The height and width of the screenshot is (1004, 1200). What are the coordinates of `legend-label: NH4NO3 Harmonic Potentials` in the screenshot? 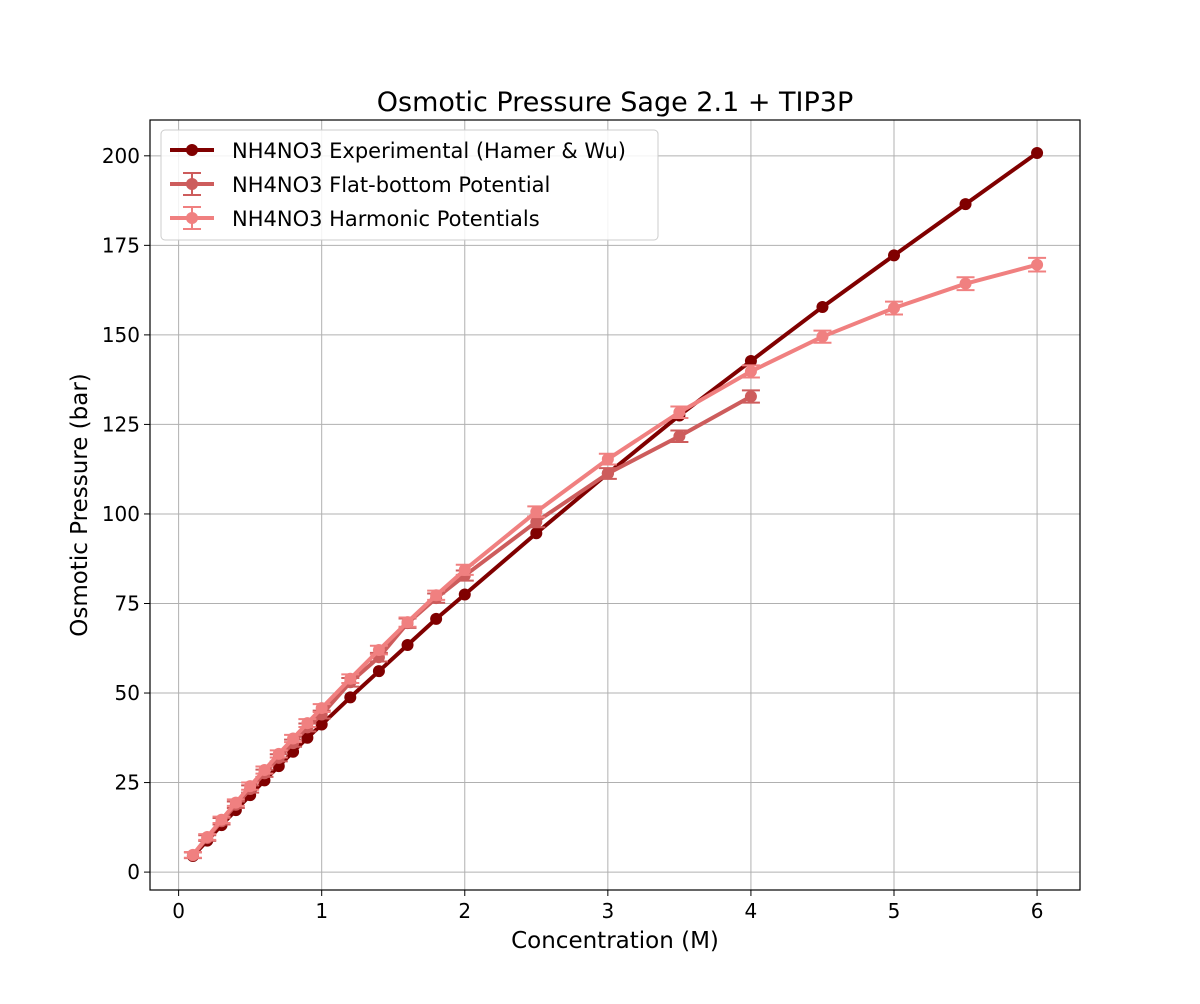 It's located at (386, 219).